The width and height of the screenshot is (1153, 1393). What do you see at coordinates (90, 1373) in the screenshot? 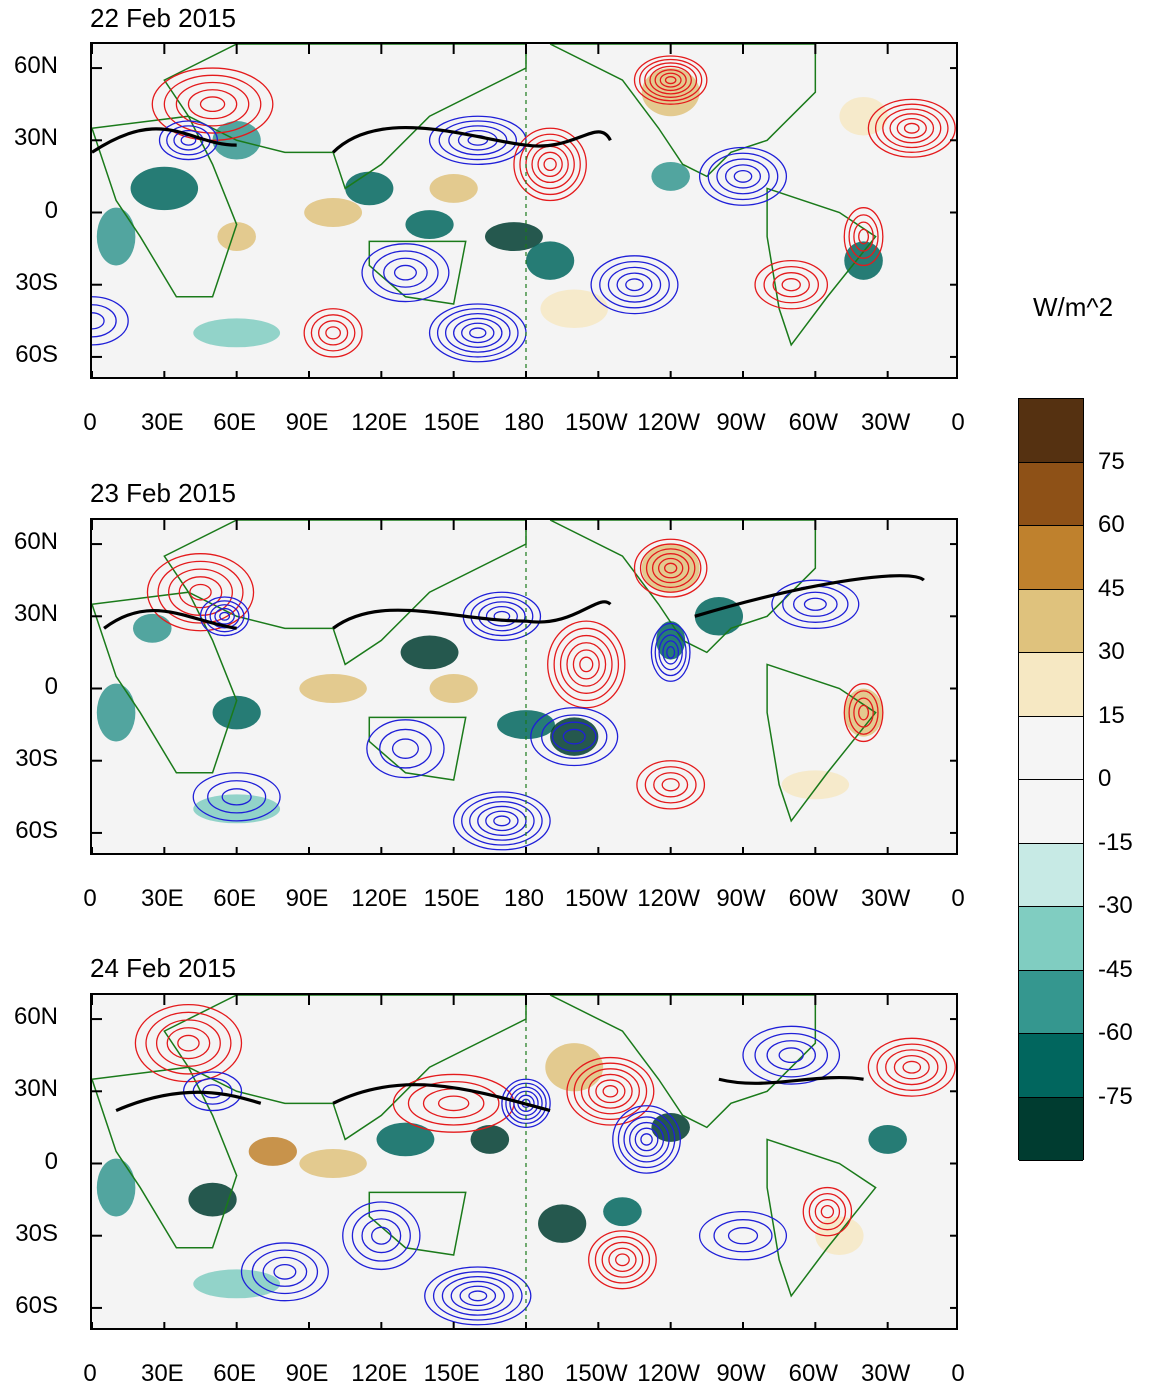
I see `lon-tick-label: 0` at bounding box center [90, 1373].